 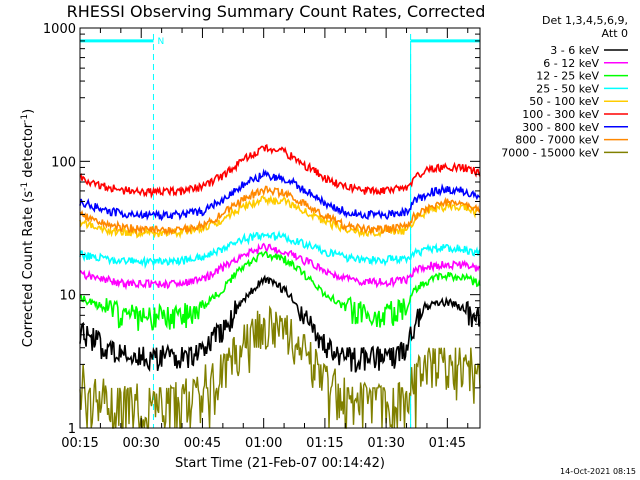 I want to click on y-tick-label: 10, so click(x=67, y=296).